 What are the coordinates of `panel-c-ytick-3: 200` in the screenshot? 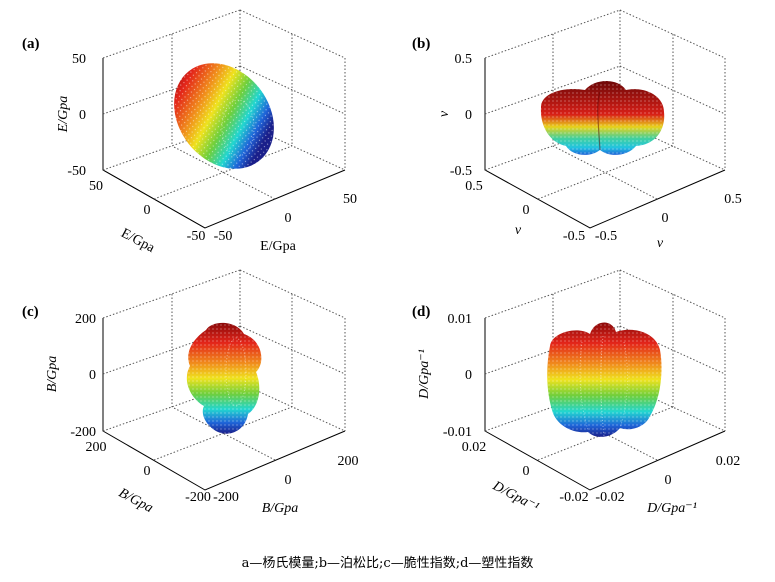 It's located at (348, 461).